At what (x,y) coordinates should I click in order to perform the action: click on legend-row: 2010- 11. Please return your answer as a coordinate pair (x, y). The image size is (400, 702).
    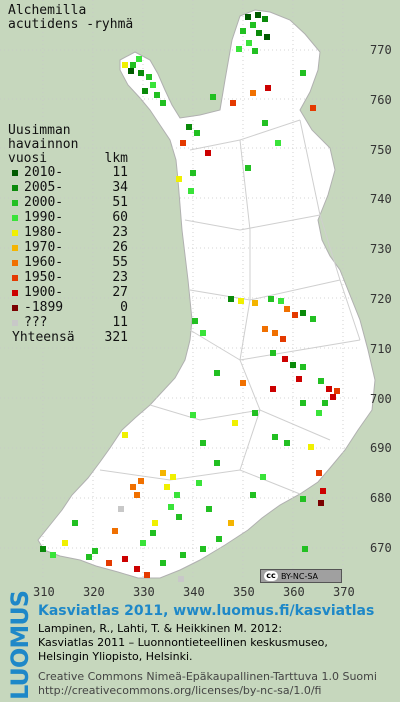
    Looking at the image, I should click on (68, 173).